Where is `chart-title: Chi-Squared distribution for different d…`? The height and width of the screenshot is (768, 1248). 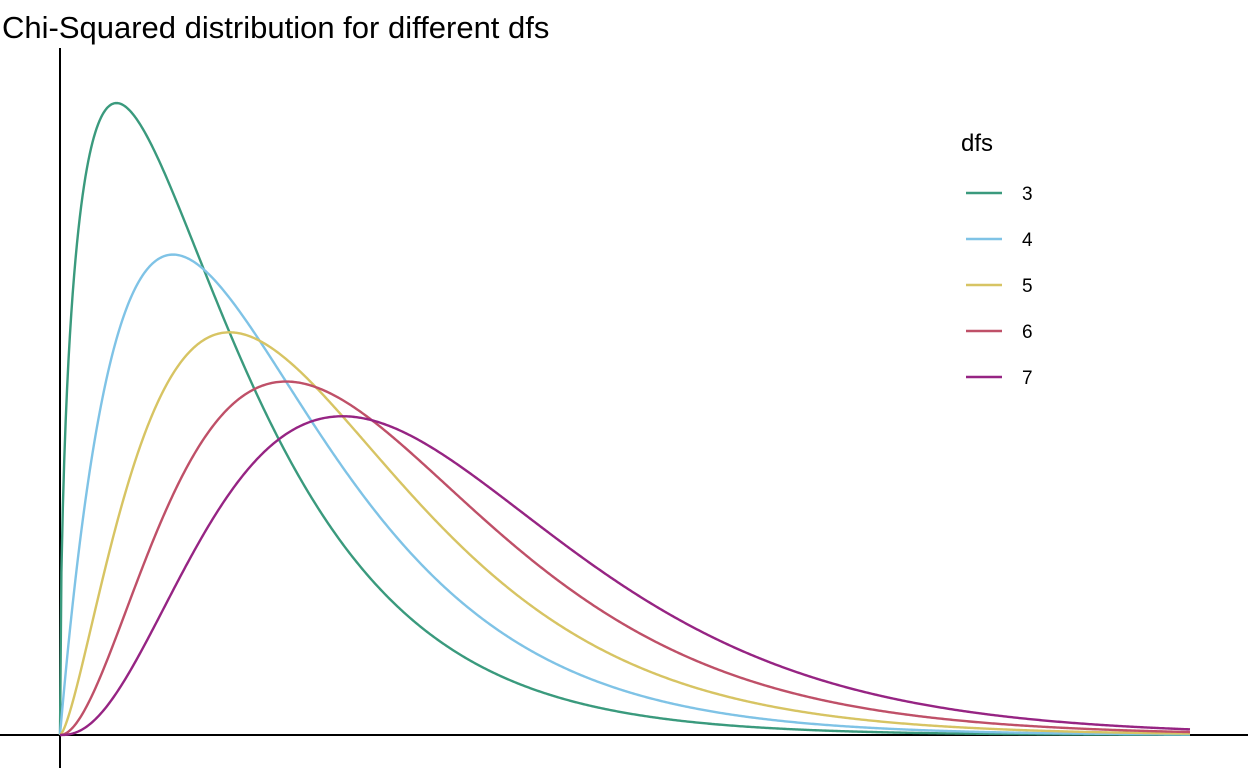
chart-title: Chi-Squared distribution for different d… is located at coordinates (276, 27).